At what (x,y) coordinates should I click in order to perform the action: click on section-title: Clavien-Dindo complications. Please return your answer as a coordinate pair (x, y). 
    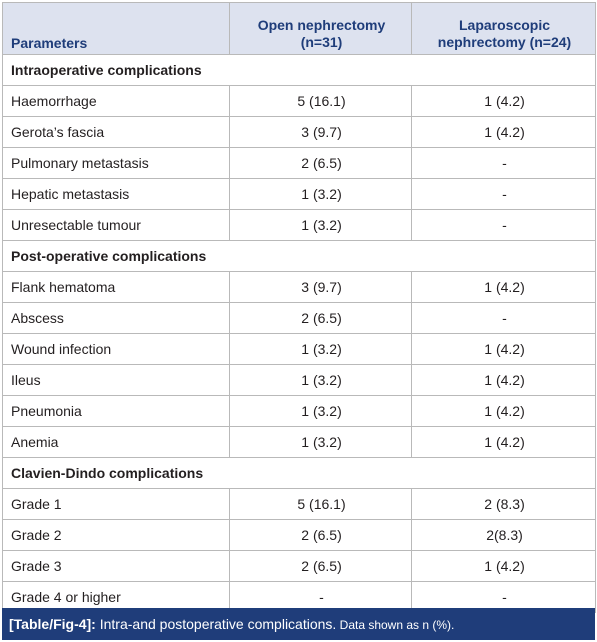
    Looking at the image, I should click on (299, 473).